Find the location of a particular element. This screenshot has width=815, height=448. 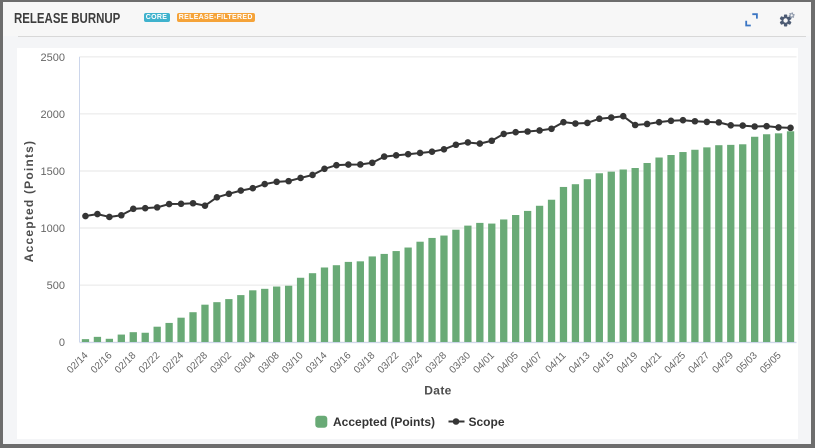

svg-text: 1500 is located at coordinates (53, 172).